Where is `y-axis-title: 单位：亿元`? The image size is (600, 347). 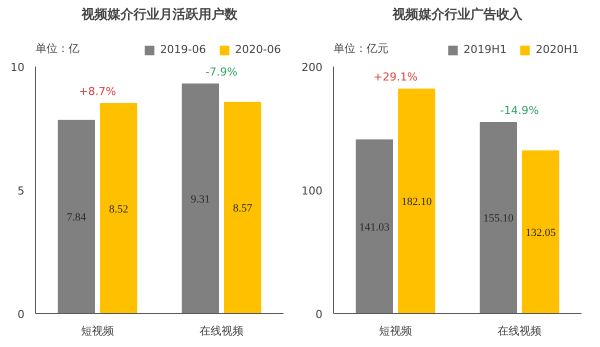 y-axis-title: 单位：亿元 is located at coordinates (361, 48).